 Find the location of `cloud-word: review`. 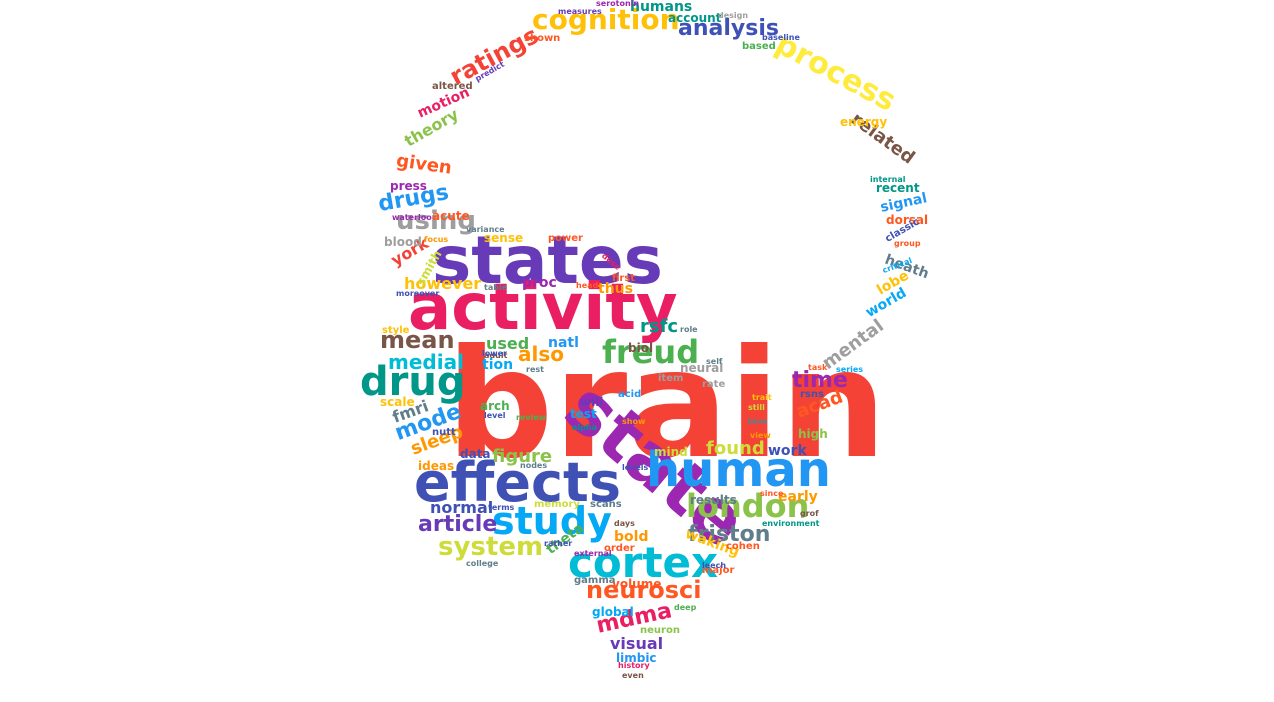

cloud-word: review is located at coordinates (531, 417).